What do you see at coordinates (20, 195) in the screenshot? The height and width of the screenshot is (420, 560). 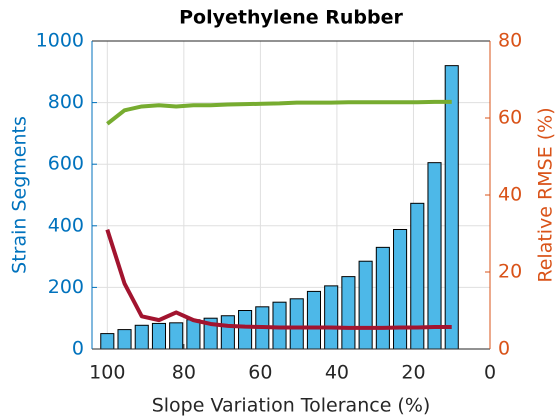 I see `y-axis-label: Strain Segments` at bounding box center [20, 195].